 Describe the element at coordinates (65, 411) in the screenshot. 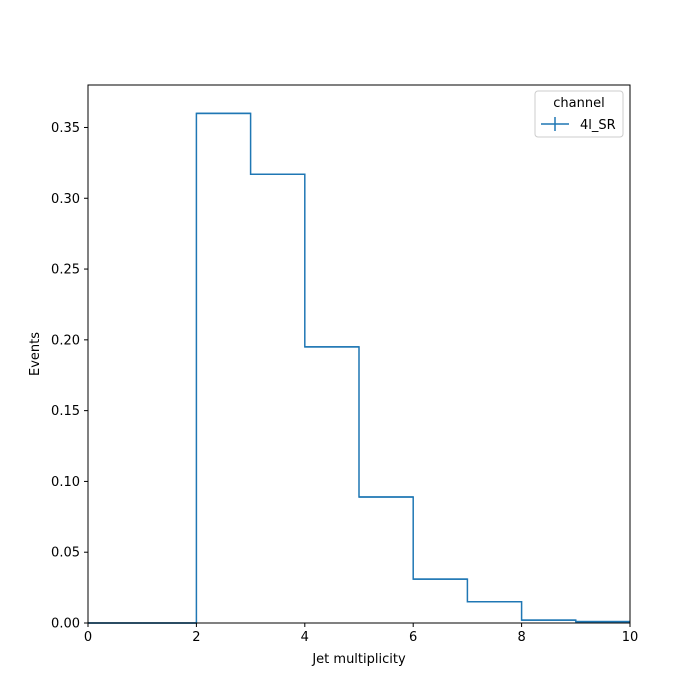

I see `y-tick-label: 0.15` at that location.